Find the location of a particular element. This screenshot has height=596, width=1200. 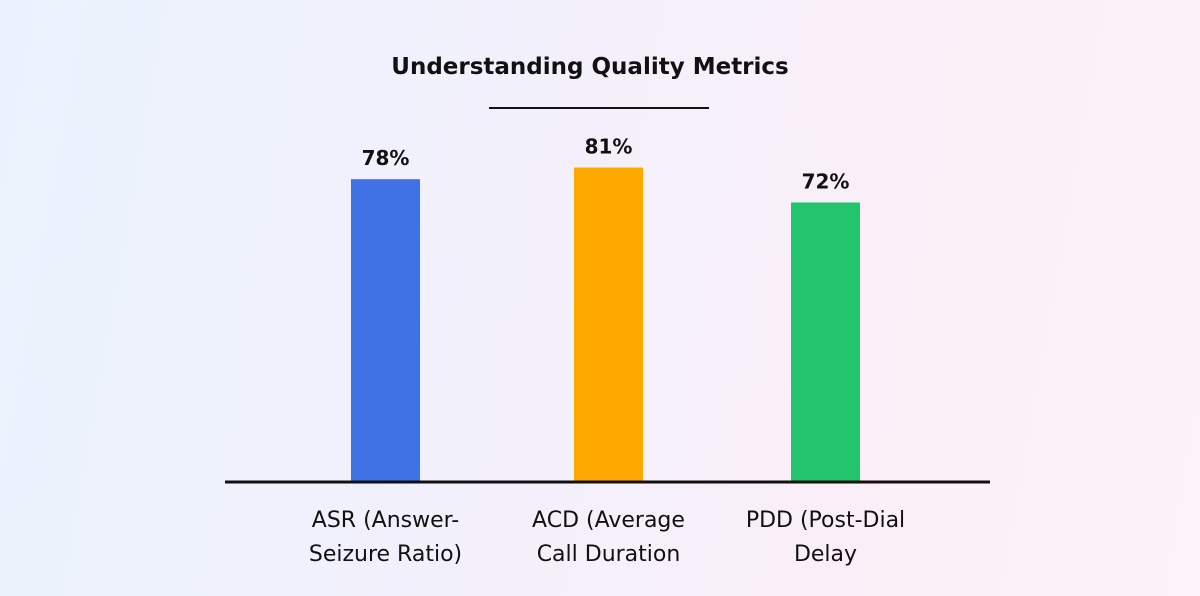

data-label: 72% is located at coordinates (826, 181).